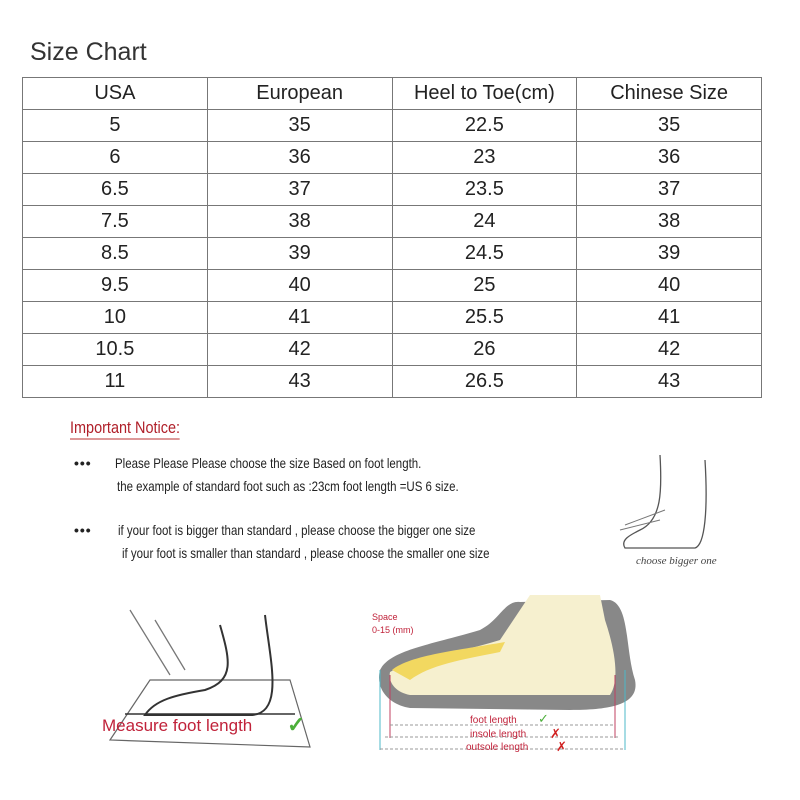 The width and height of the screenshot is (800, 800). What do you see at coordinates (209, 678) in the screenshot?
I see `measure-foot-illustration` at bounding box center [209, 678].